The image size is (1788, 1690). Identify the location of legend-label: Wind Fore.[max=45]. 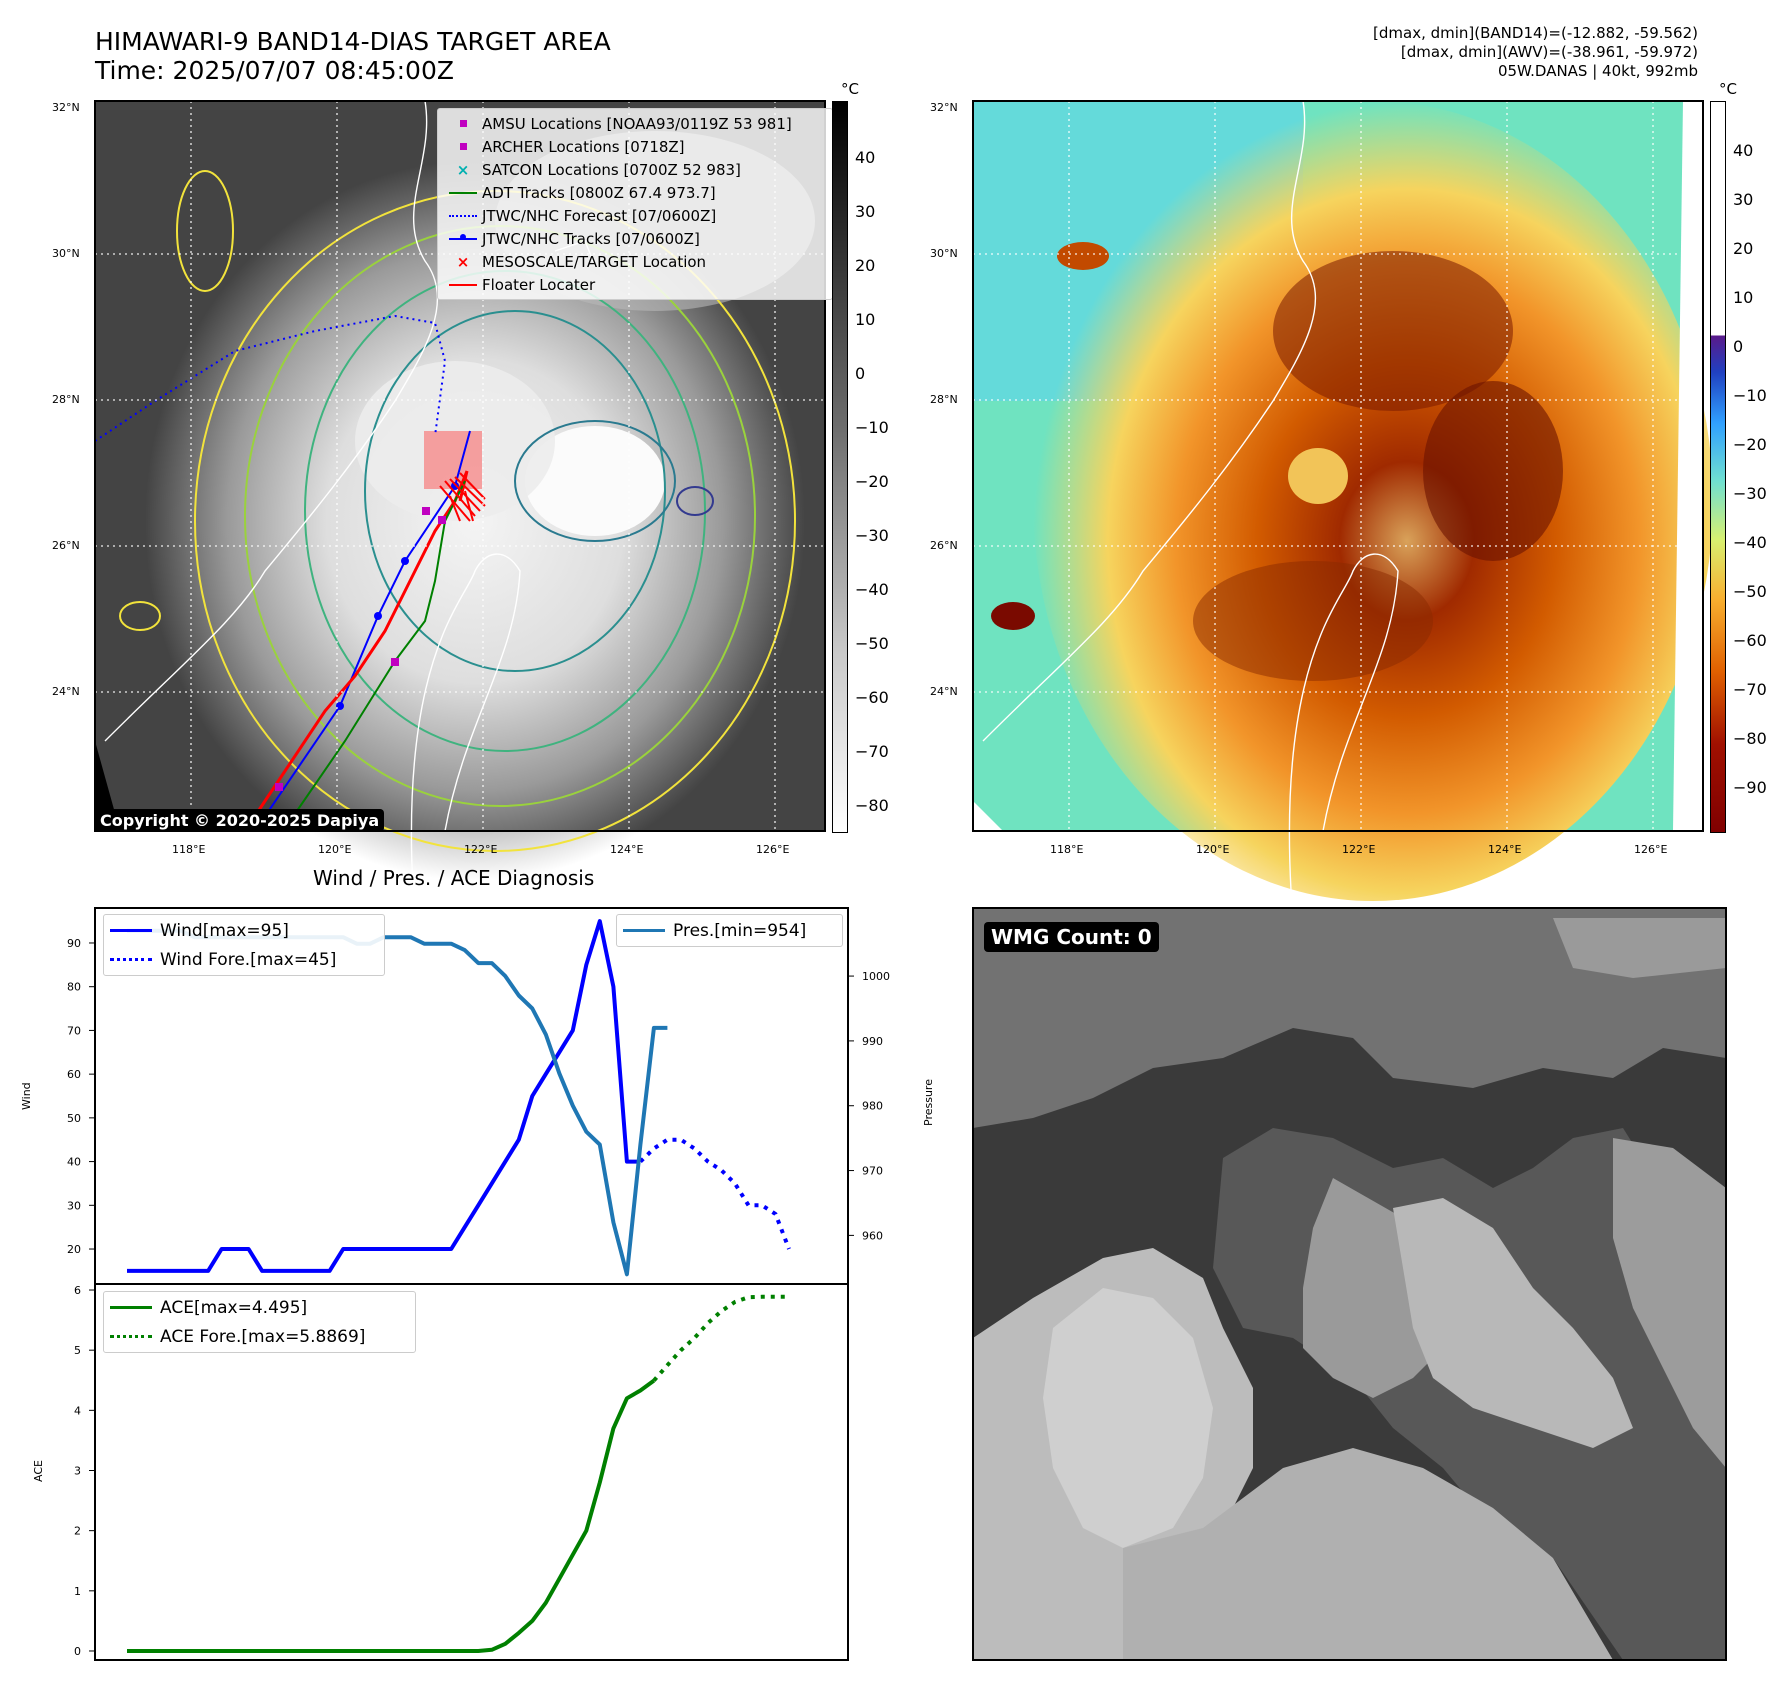
(248, 959).